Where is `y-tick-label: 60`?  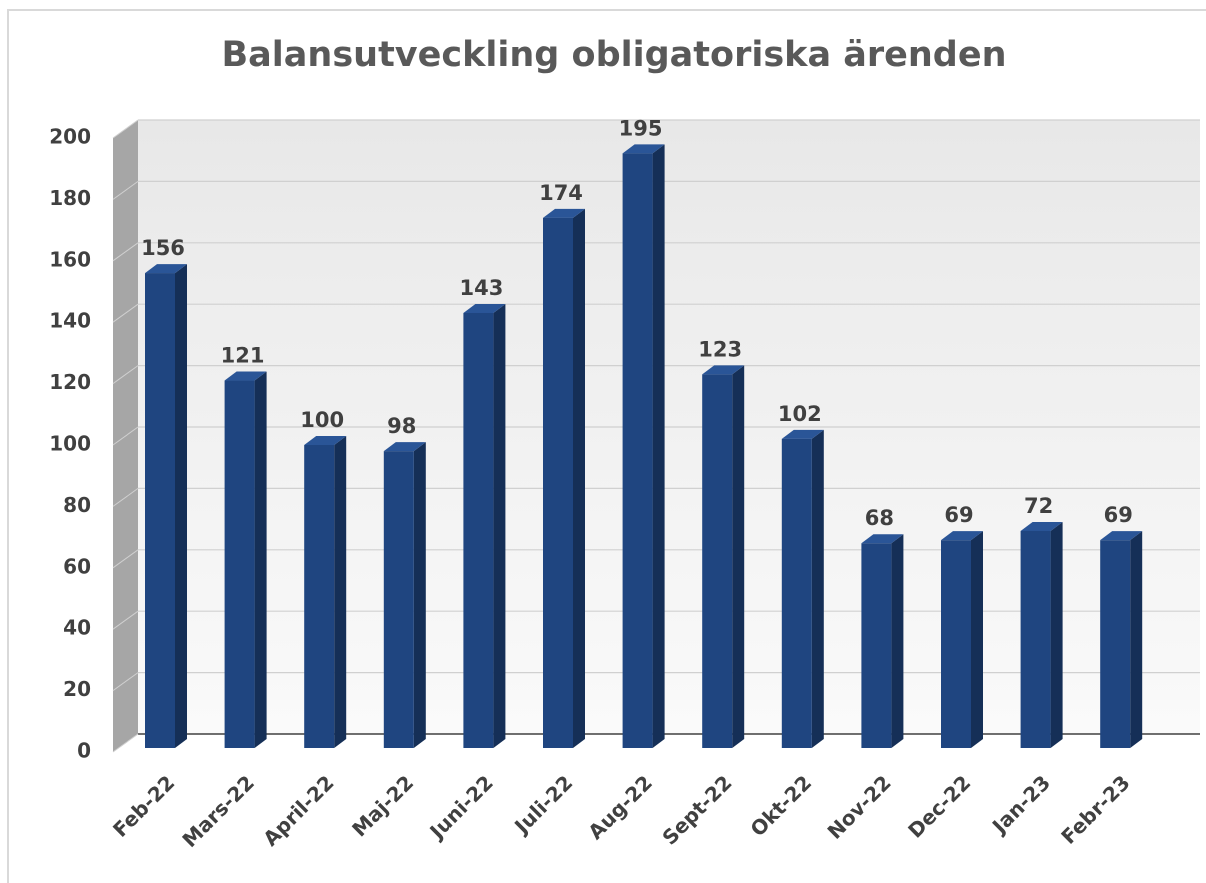
y-tick-label: 60 is located at coordinates (77, 566).